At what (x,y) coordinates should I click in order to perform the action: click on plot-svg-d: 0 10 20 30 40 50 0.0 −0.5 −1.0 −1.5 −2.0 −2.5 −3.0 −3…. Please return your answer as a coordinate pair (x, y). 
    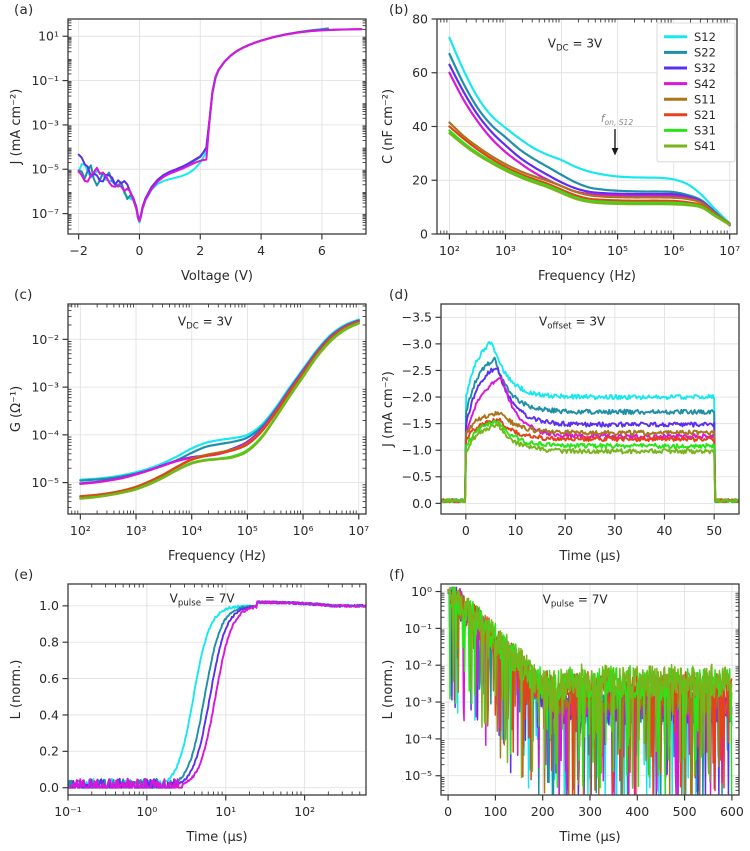
    Looking at the image, I should click on (560, 433).